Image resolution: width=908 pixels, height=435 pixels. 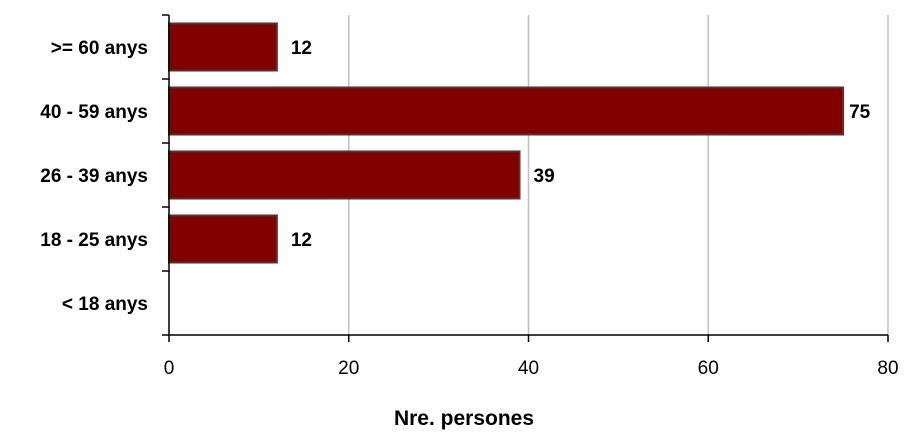 What do you see at coordinates (887, 368) in the screenshot?
I see `x-tick-label: 80` at bounding box center [887, 368].